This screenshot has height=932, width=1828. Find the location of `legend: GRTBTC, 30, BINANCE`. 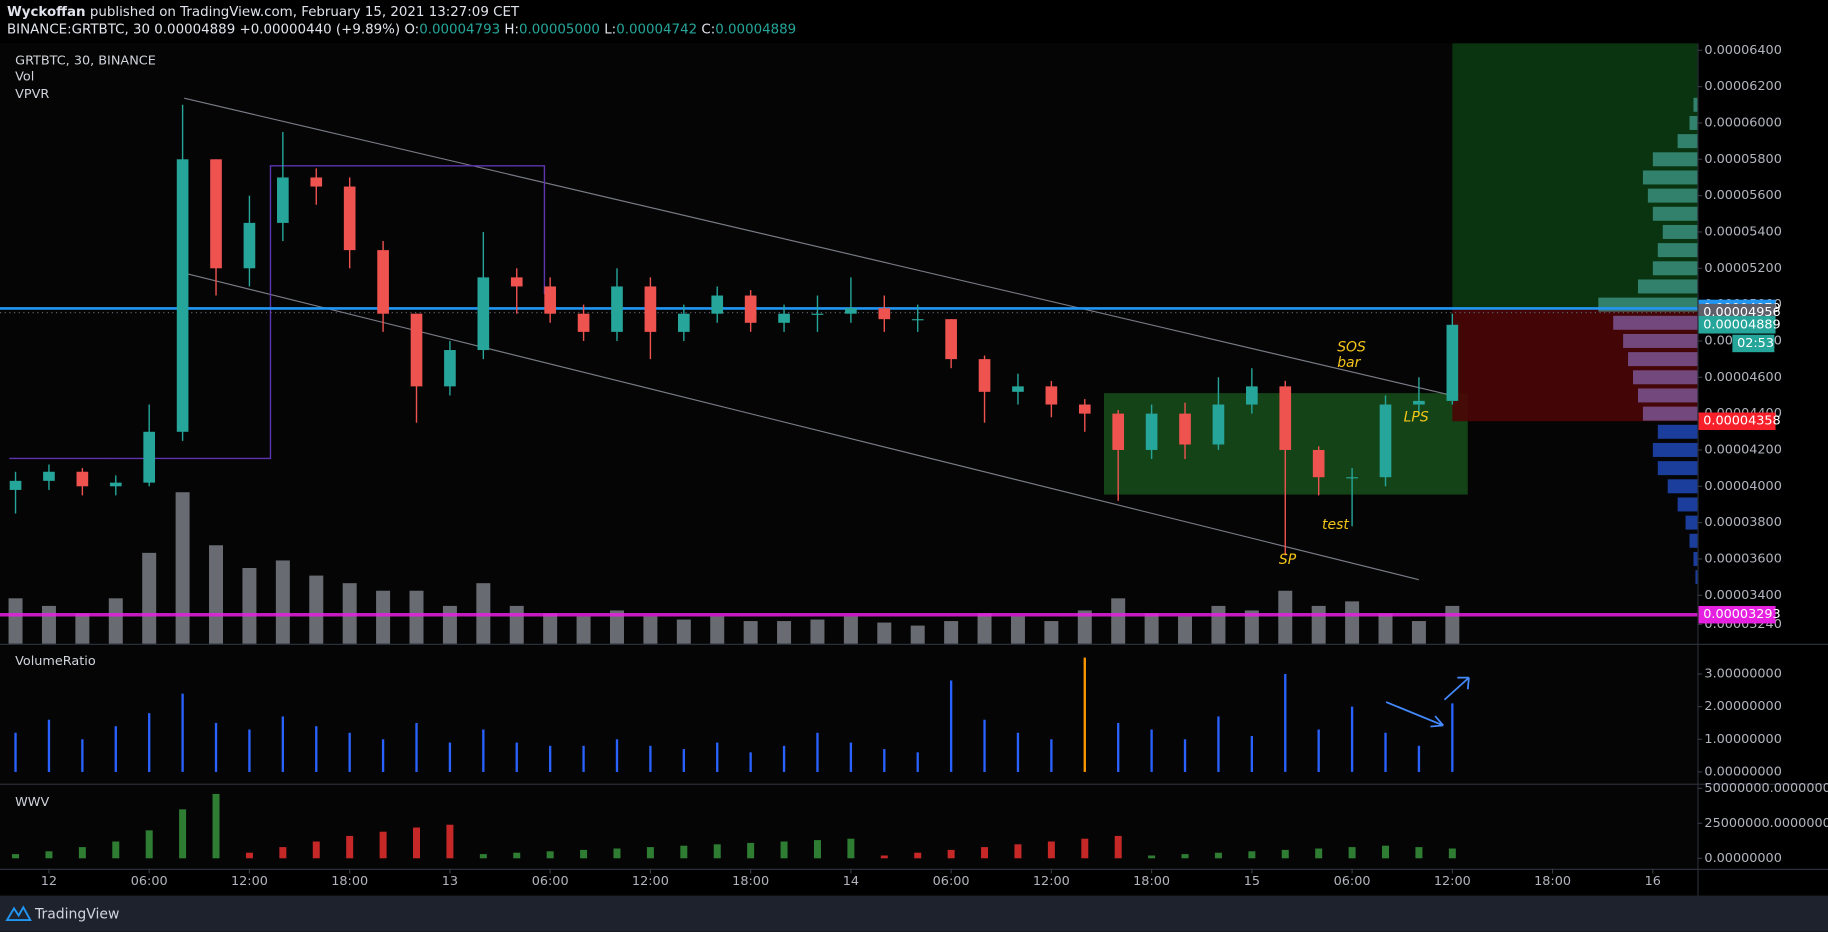

legend: GRTBTC, 30, BINANCE is located at coordinates (85, 60).